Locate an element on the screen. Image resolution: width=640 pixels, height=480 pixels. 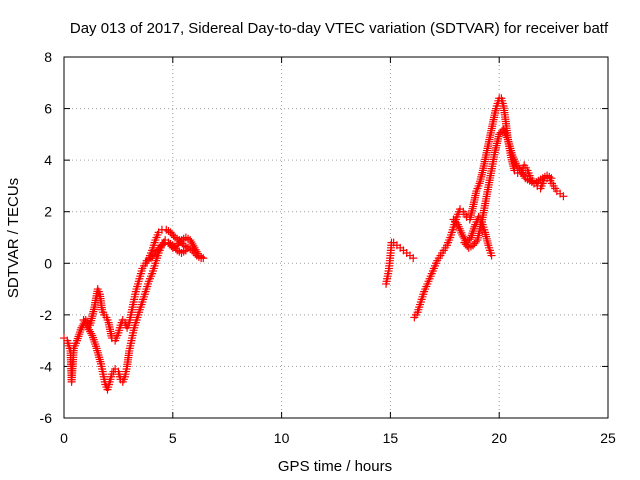
y-tick-label: -2 is located at coordinates (46, 315).